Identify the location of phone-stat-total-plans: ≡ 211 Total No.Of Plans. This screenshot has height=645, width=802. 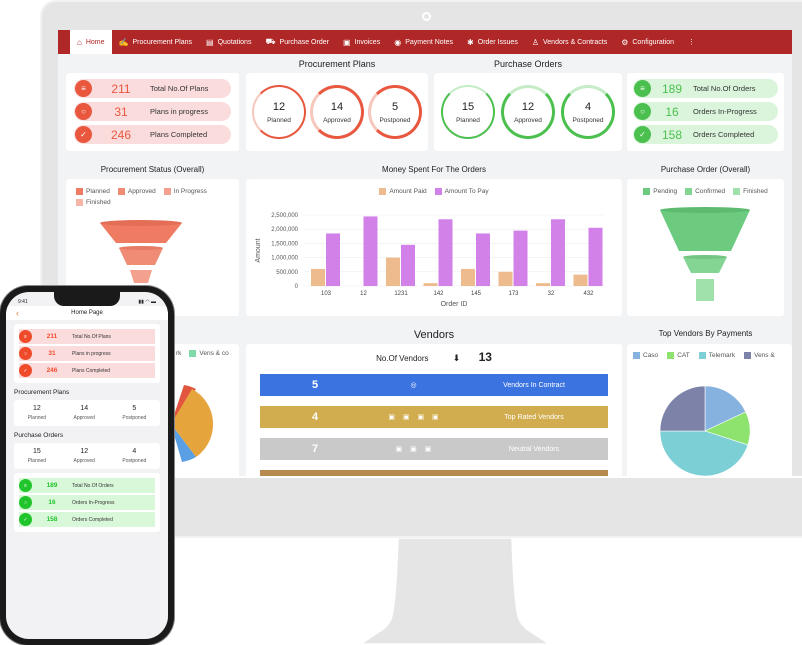
(87, 336).